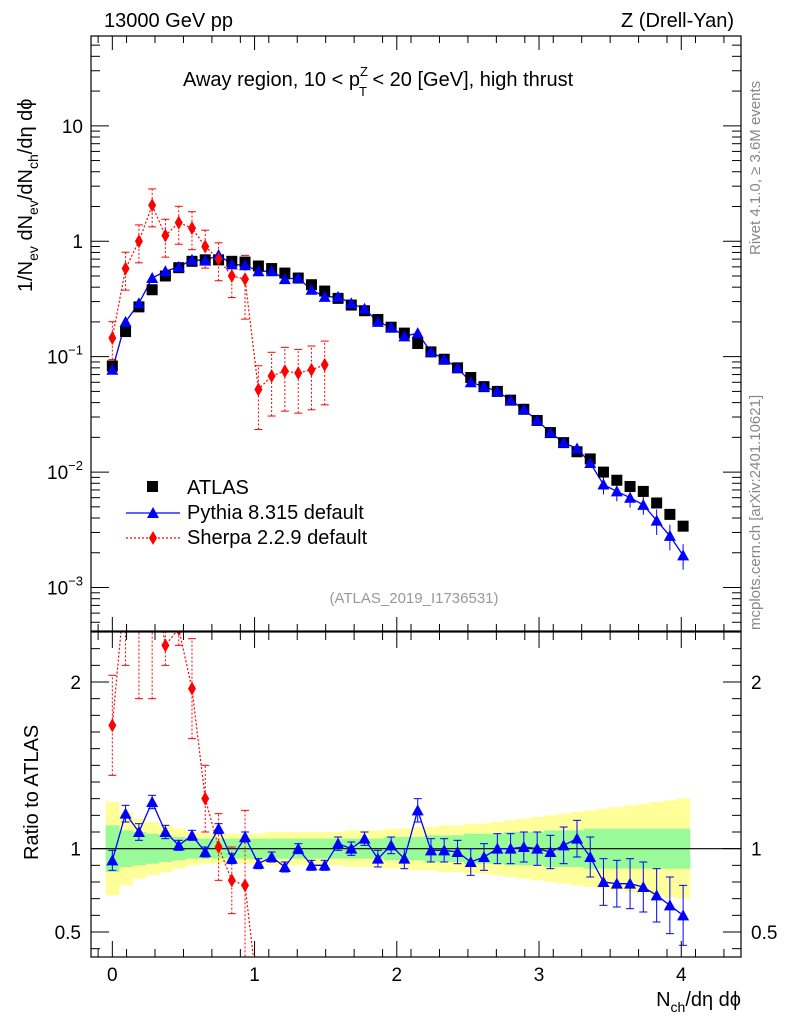 This screenshot has height=1024, width=786. I want to click on x-tick-label: 1, so click(254, 975).